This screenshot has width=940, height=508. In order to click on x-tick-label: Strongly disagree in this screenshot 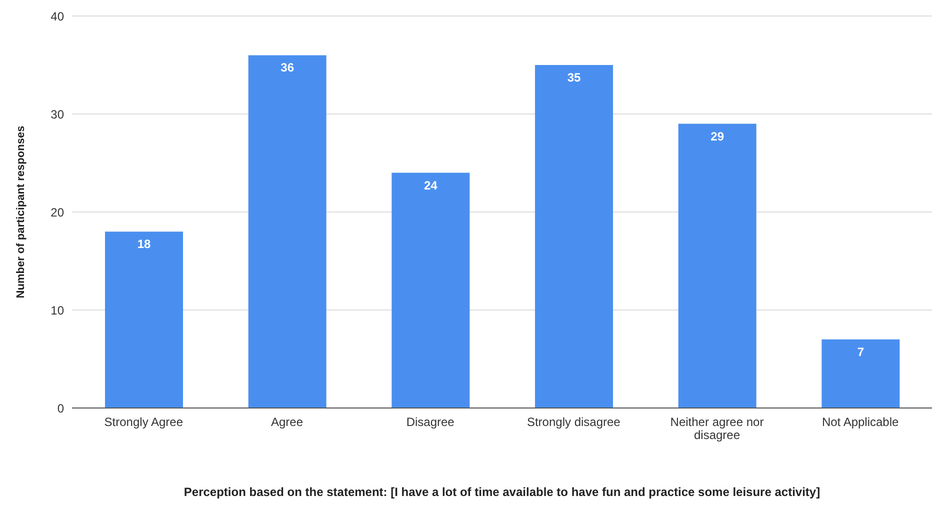, I will do `click(573, 422)`.